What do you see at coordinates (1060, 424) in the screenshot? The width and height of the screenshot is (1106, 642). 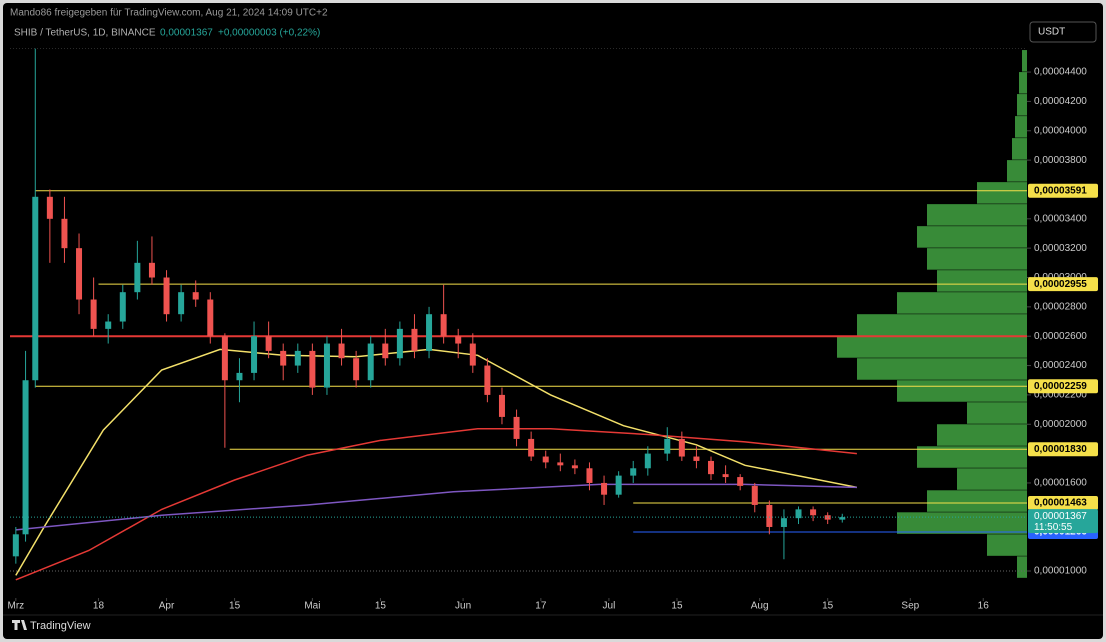 I see `y-tick-label: 0,00002000` at bounding box center [1060, 424].